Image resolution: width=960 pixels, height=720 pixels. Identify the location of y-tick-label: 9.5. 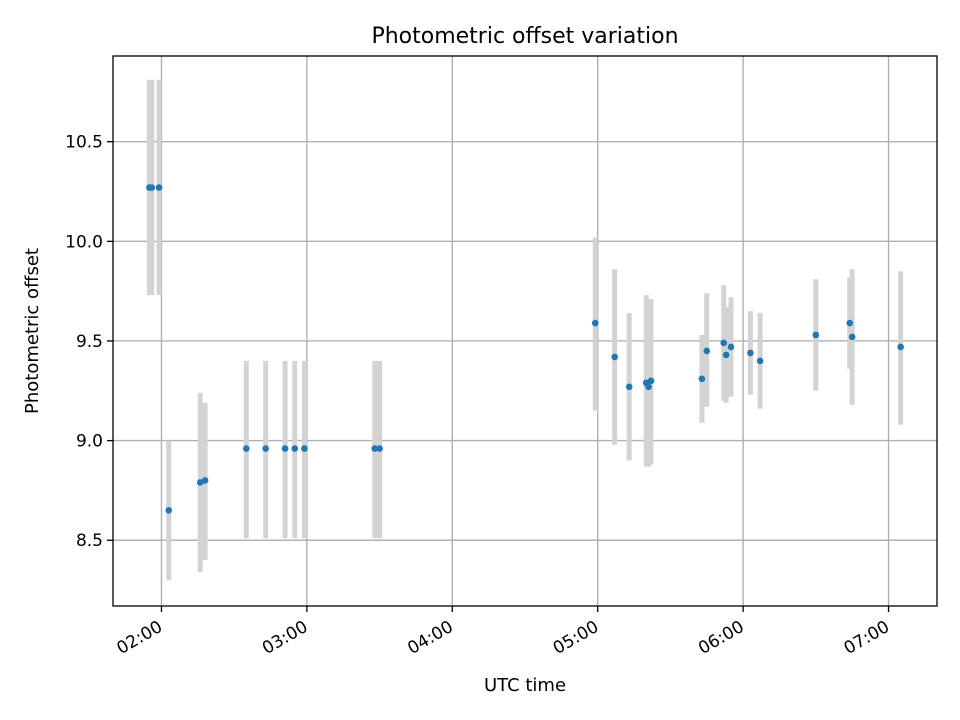
(89, 342).